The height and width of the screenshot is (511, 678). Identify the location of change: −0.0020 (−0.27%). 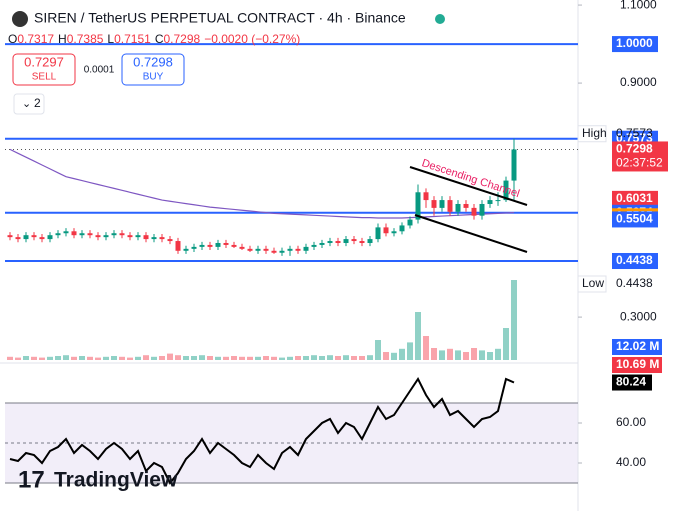
(252, 39).